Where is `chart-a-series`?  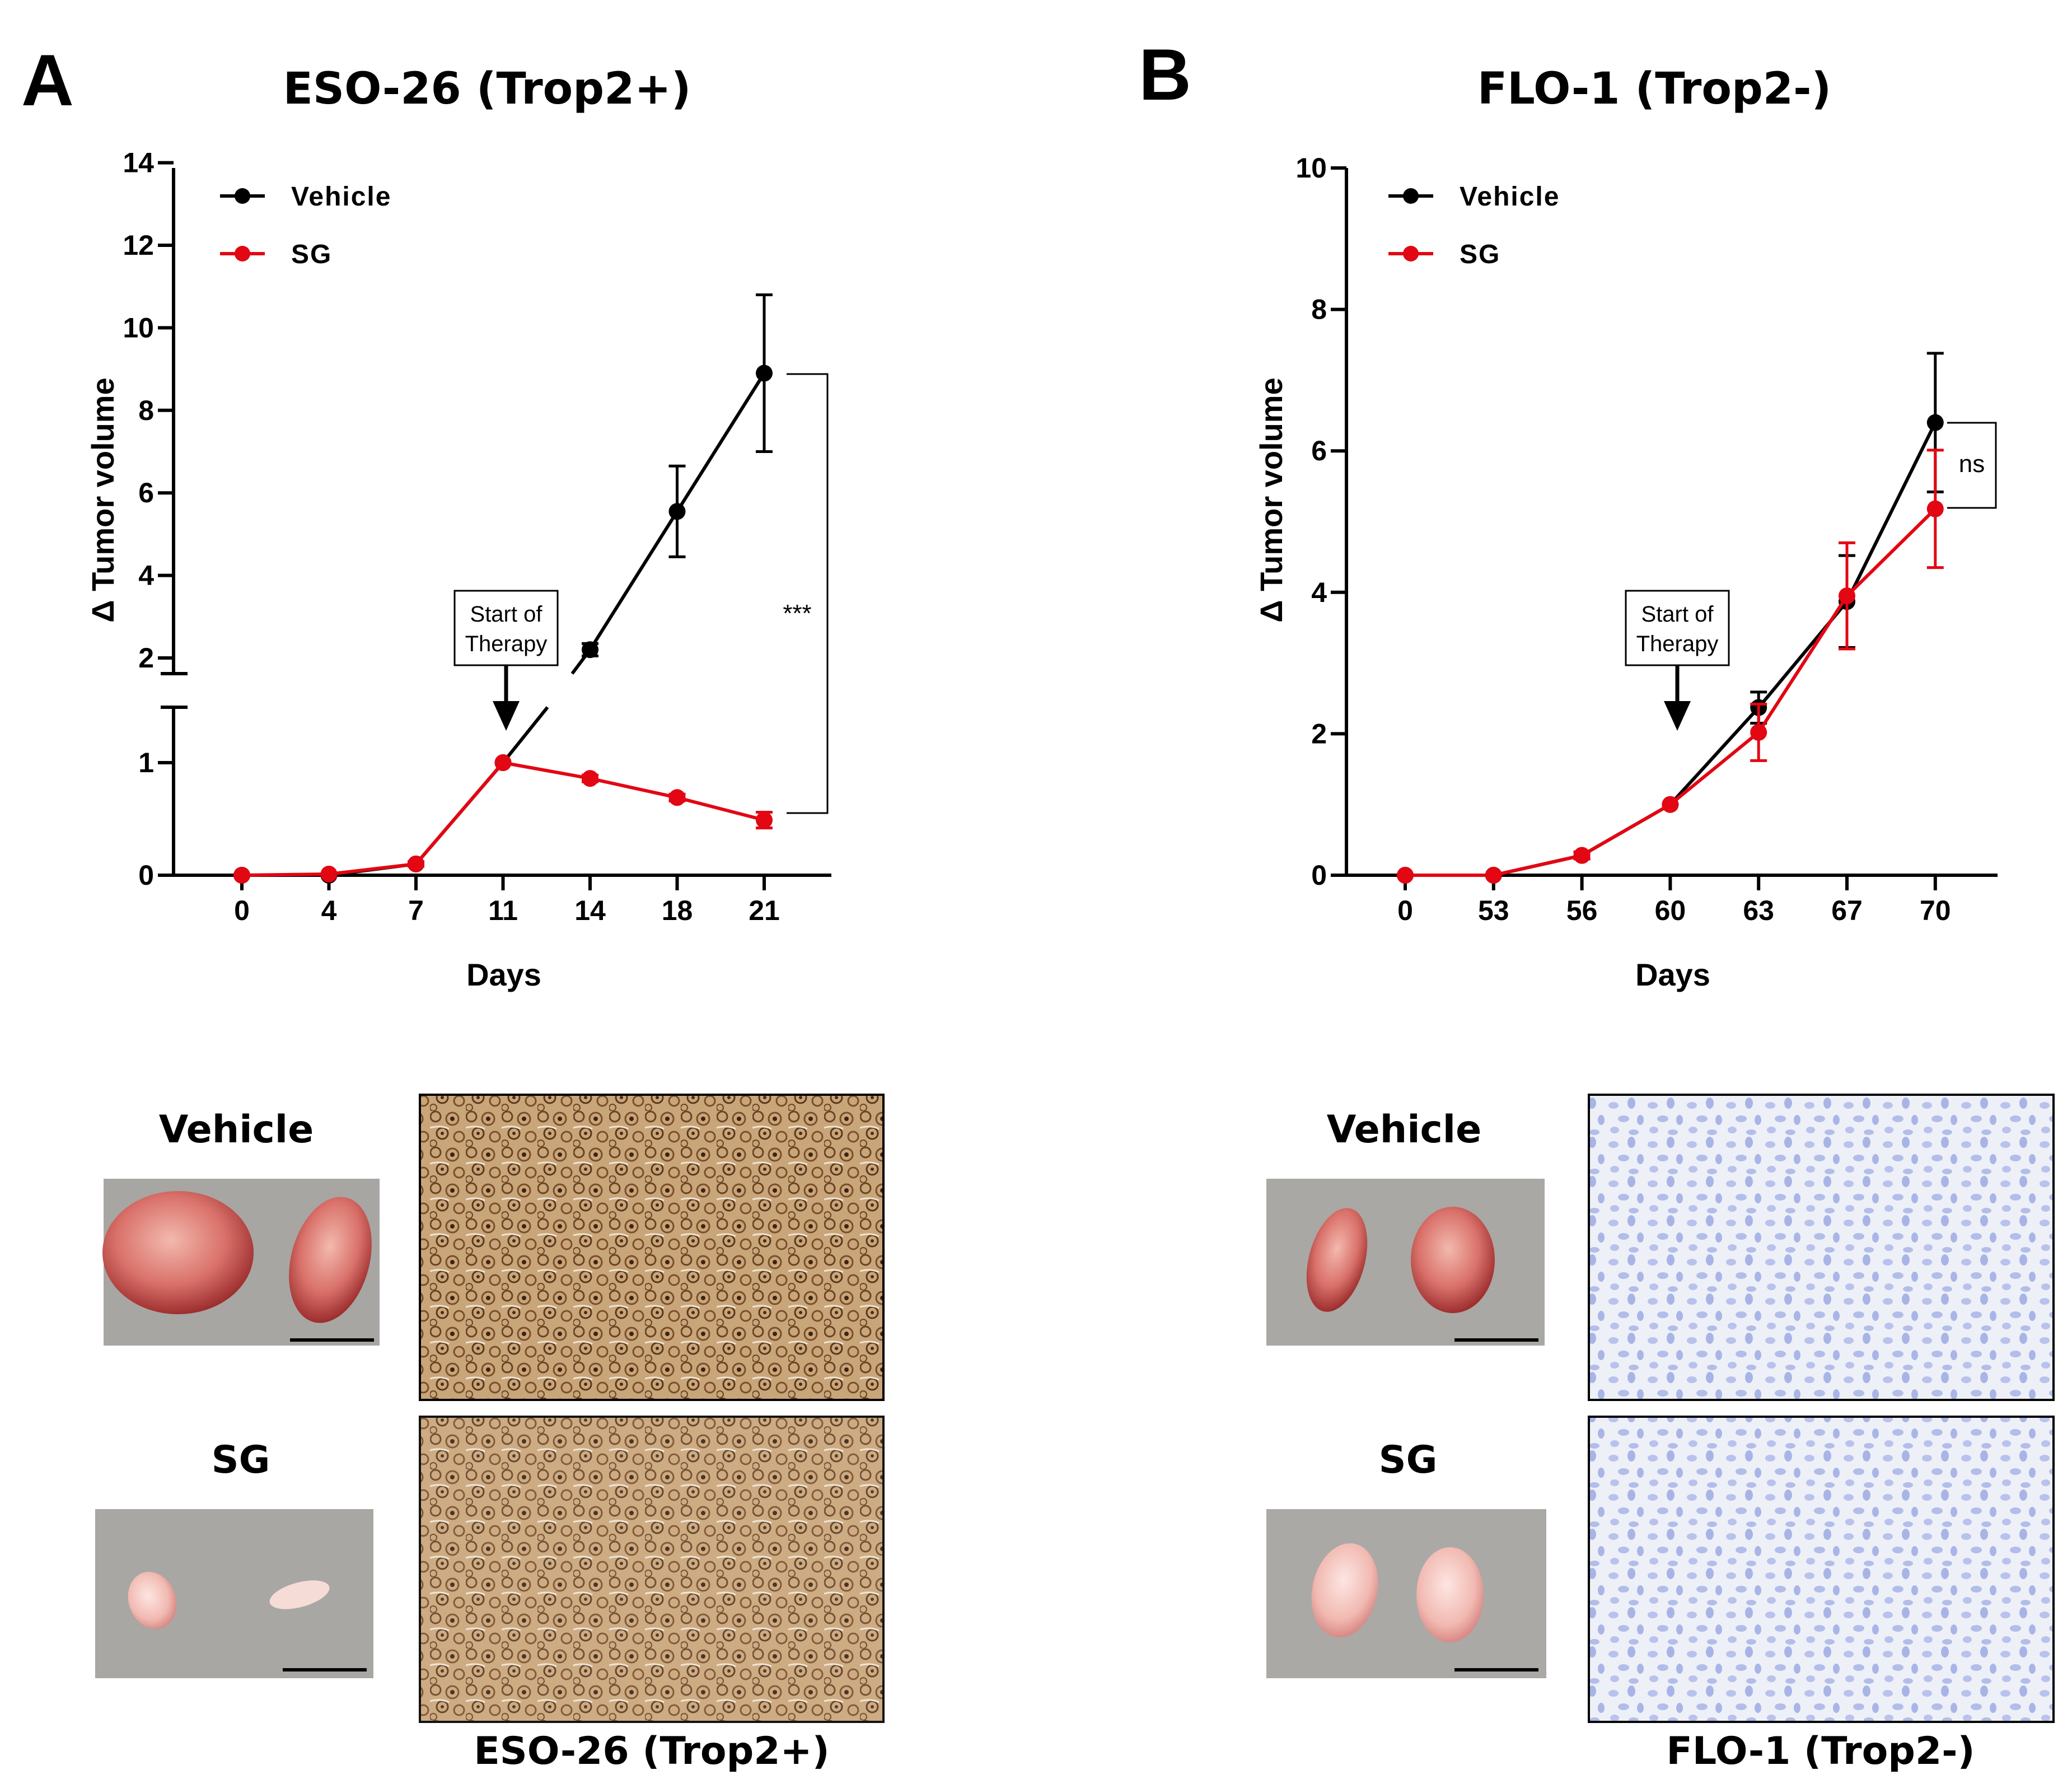 chart-a-series is located at coordinates (503, 588).